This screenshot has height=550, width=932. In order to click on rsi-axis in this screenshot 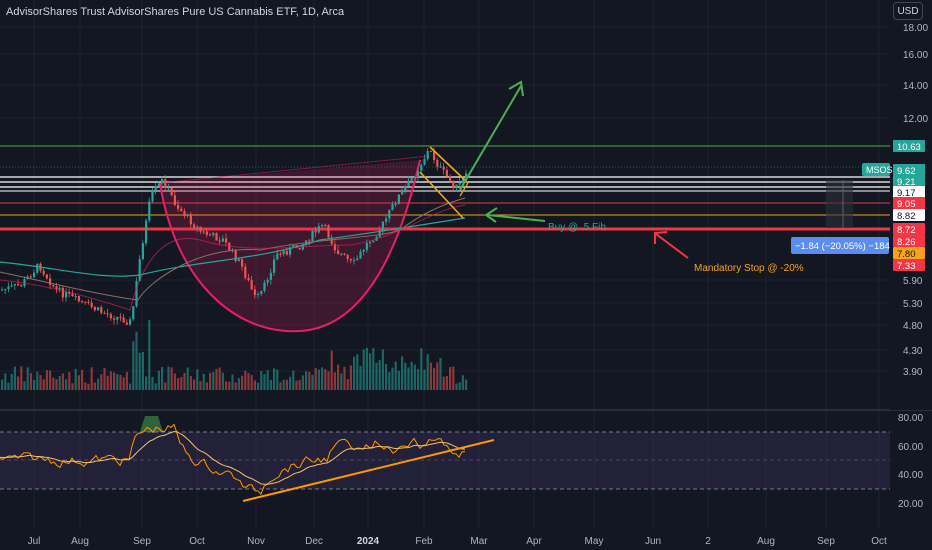, I will do `click(911, 470)`.